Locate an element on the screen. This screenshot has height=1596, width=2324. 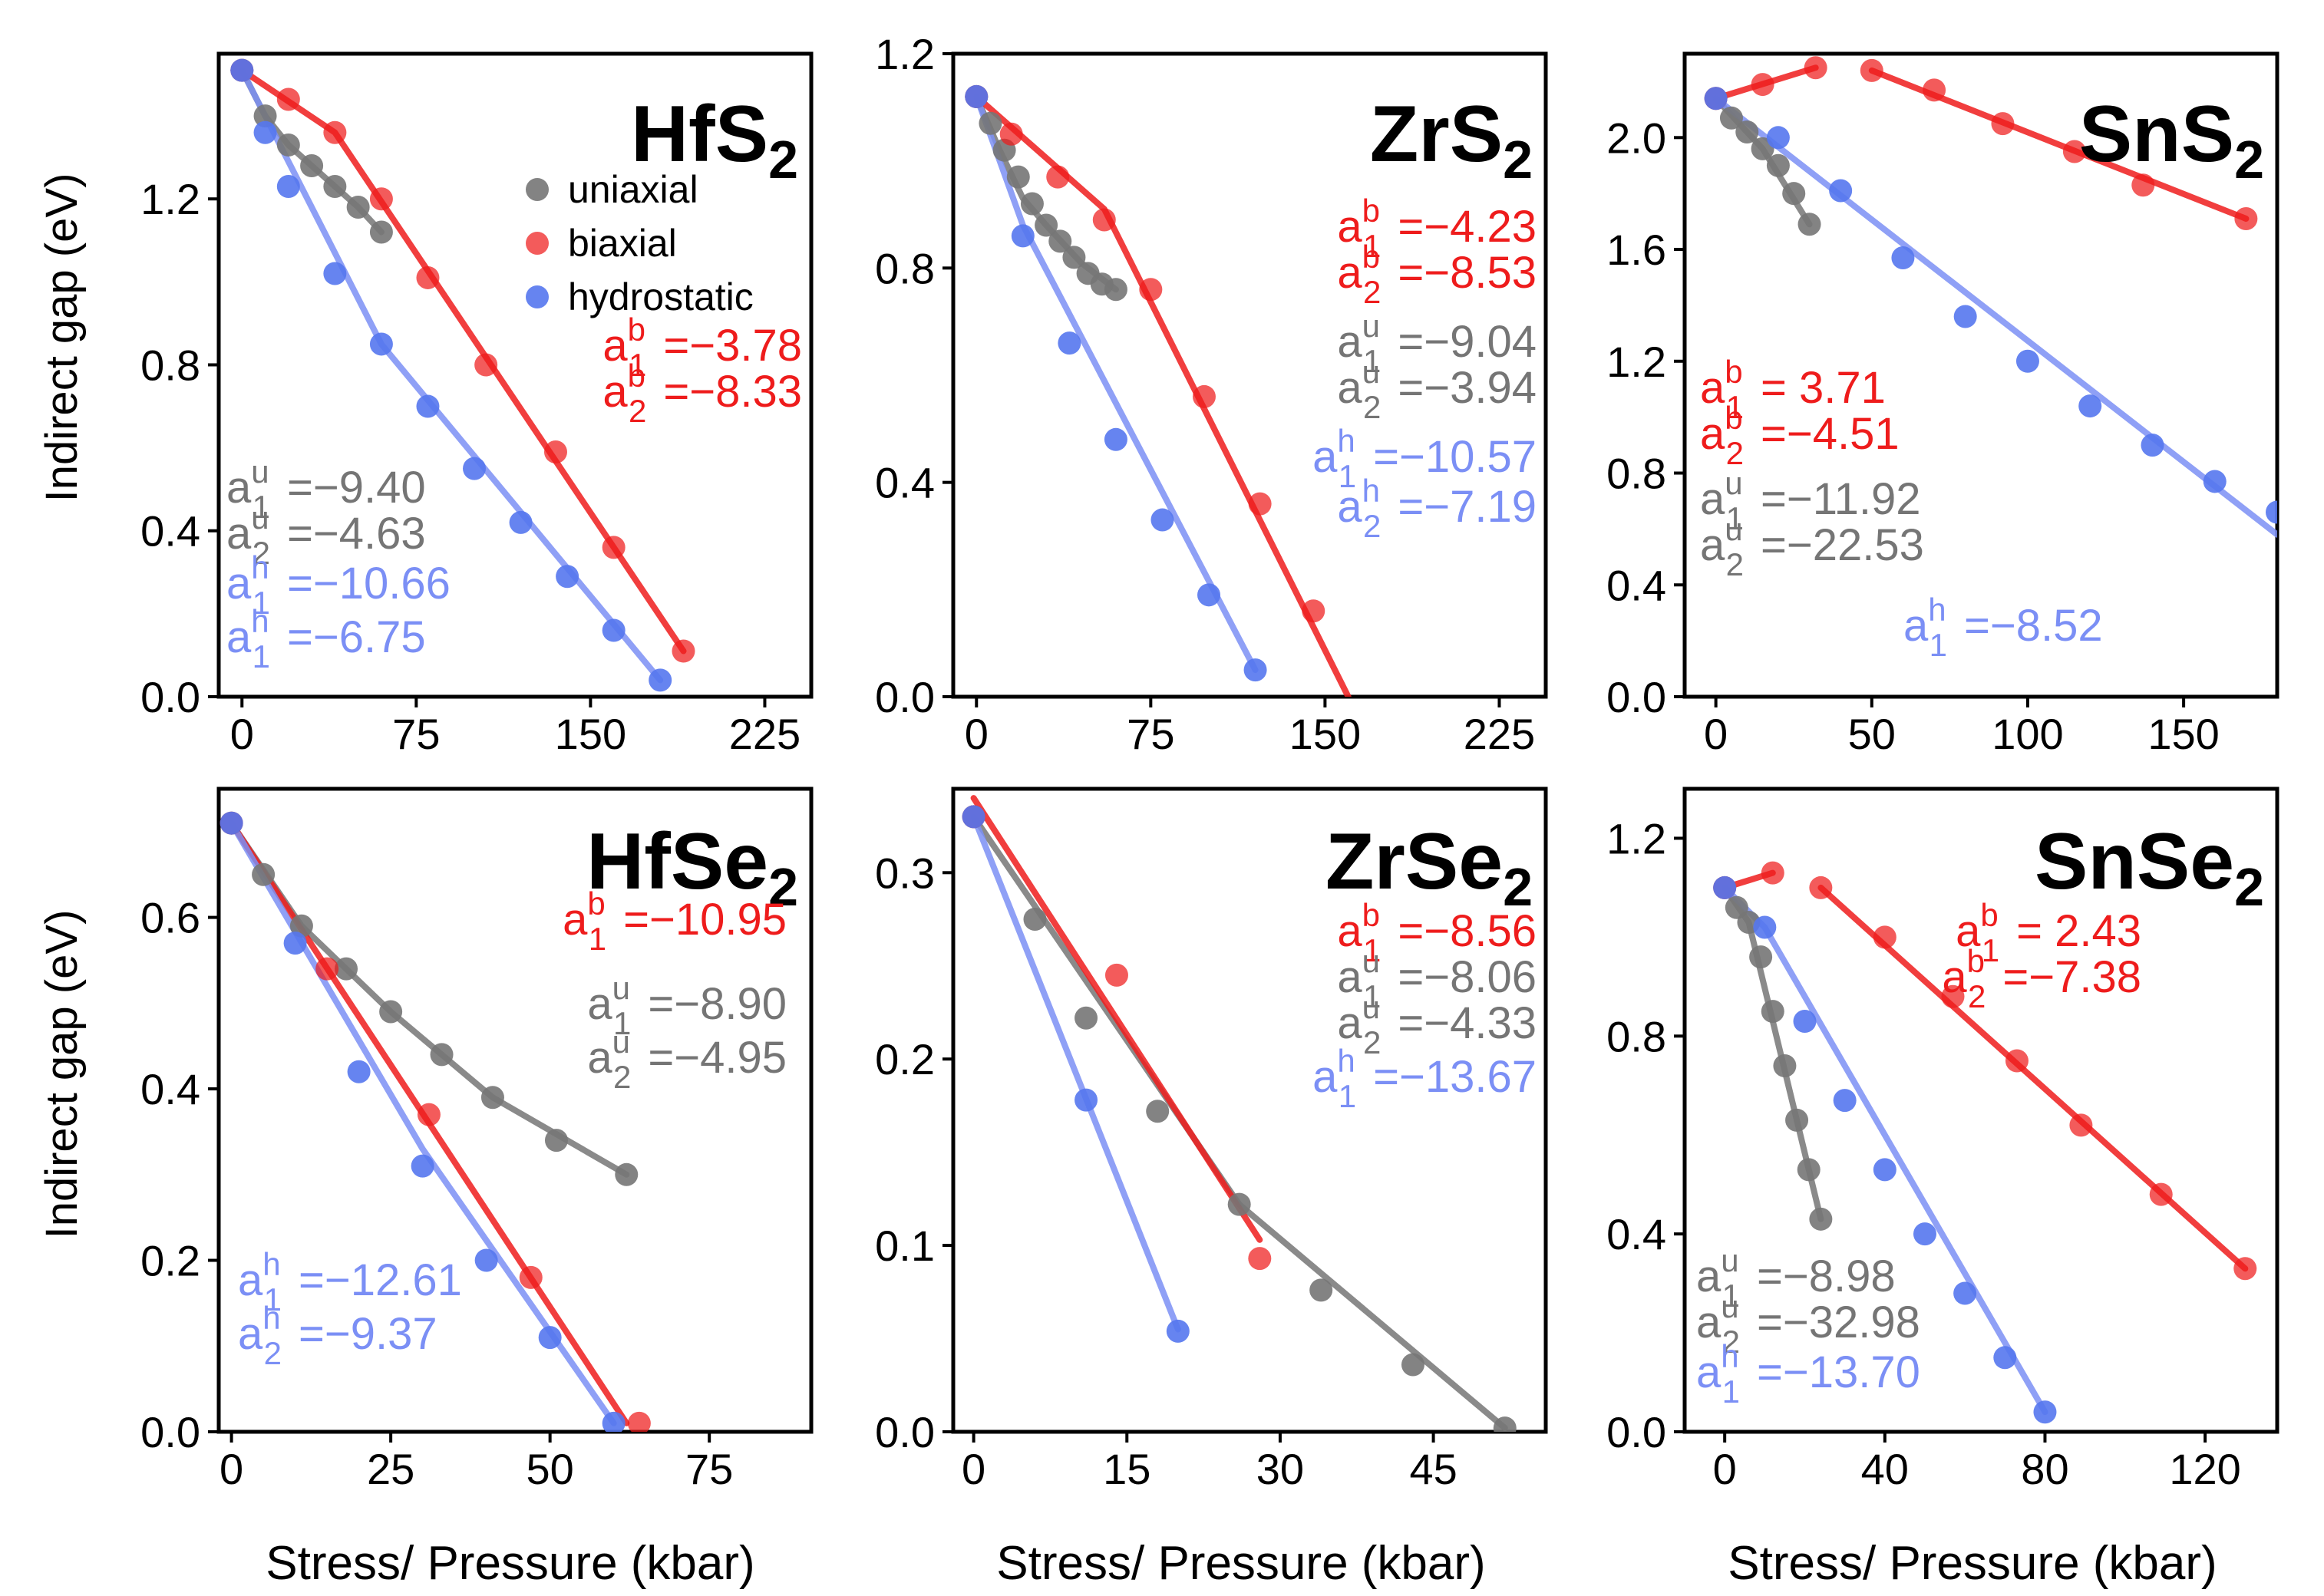
y-tick-label: 0.3 is located at coordinates (905, 873).